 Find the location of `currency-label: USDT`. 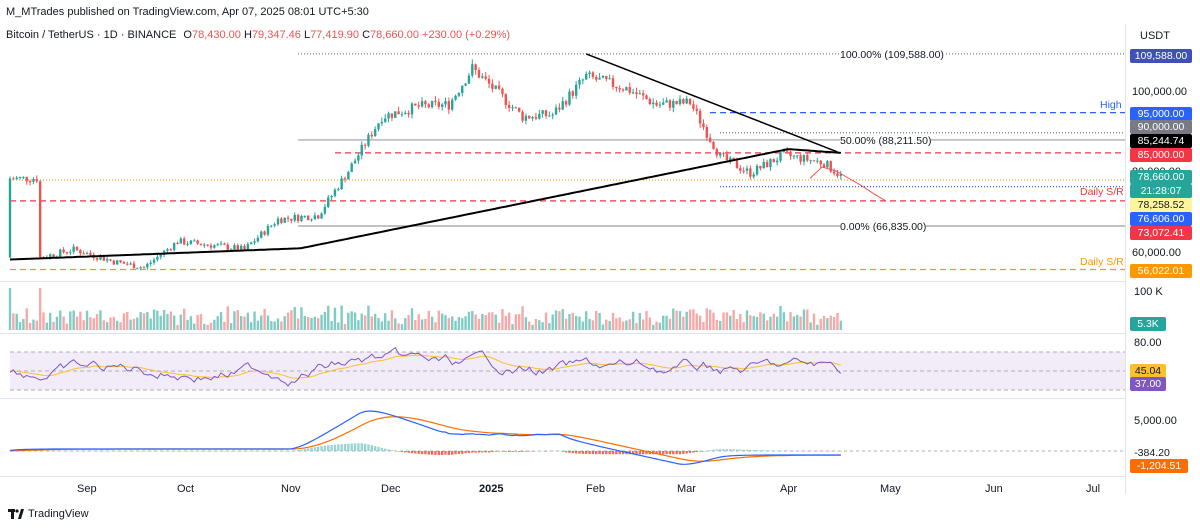

currency-label: USDT is located at coordinates (1155, 36).